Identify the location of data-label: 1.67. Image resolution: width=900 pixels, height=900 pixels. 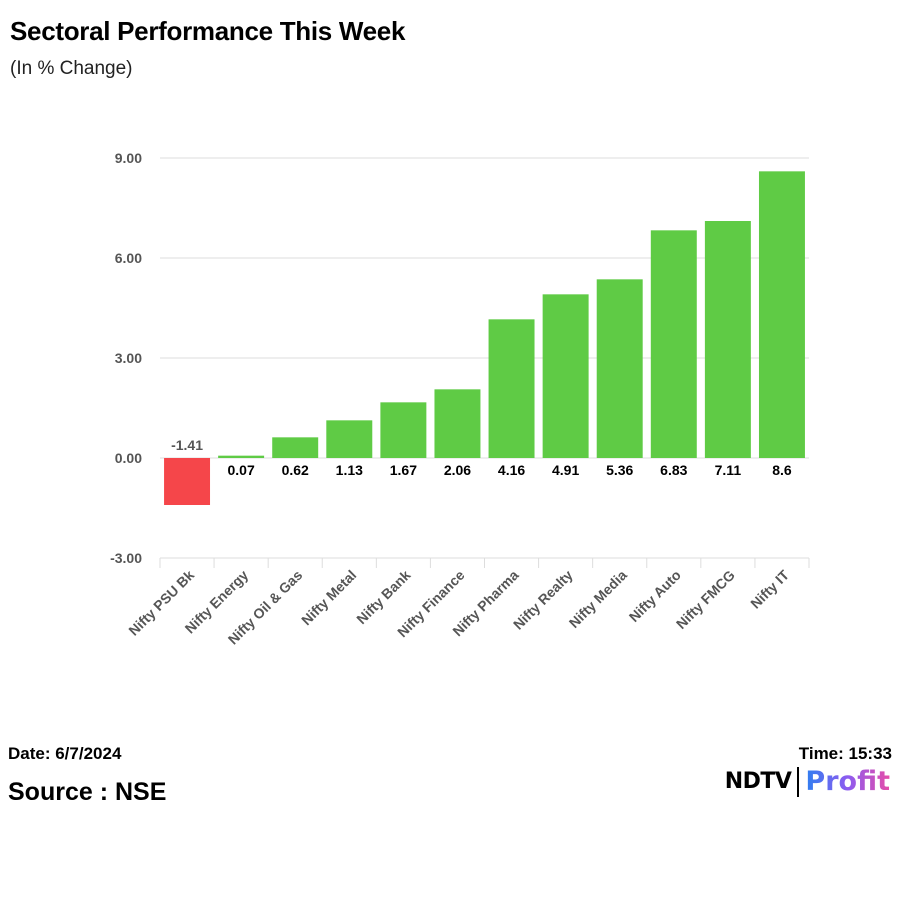
(403, 470).